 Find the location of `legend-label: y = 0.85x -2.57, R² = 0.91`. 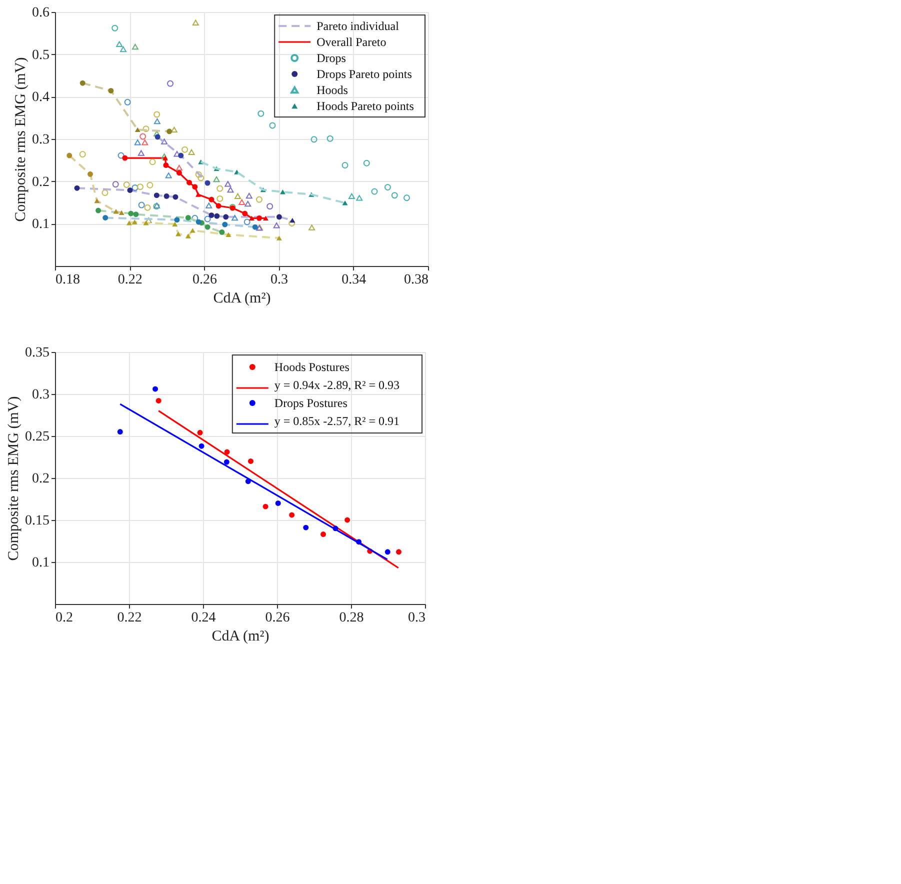

legend-label: y = 0.85x -2.57, R² = 0.91 is located at coordinates (337, 421).